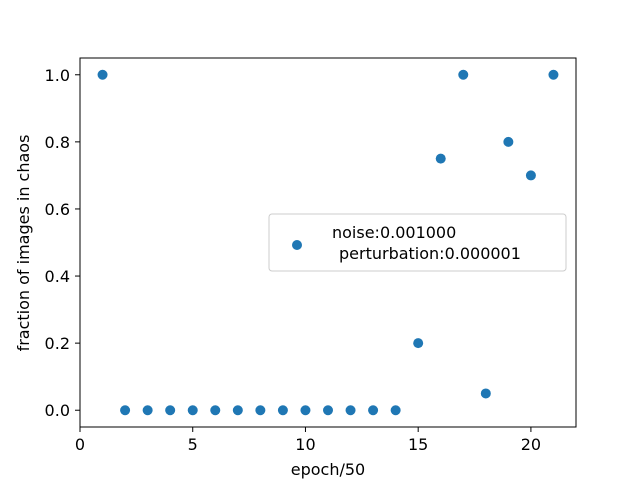 The height and width of the screenshot is (480, 640). I want to click on legend-label-line-2: perturbation:0.000001, so click(430, 253).